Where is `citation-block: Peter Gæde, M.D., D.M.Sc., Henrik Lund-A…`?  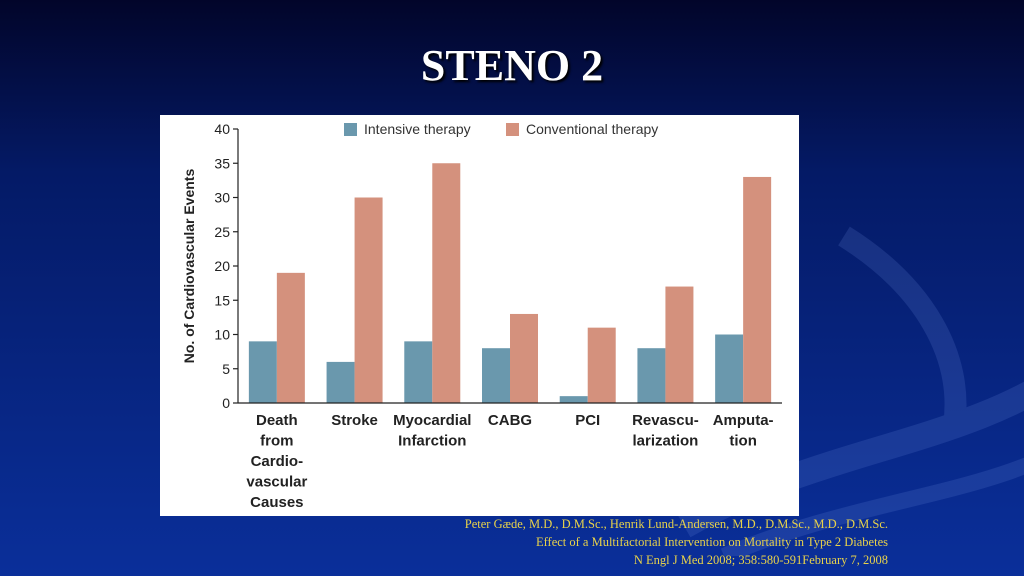 citation-block: Peter Gæde, M.D., D.M.Sc., Henrik Lund-A… is located at coordinates (676, 542).